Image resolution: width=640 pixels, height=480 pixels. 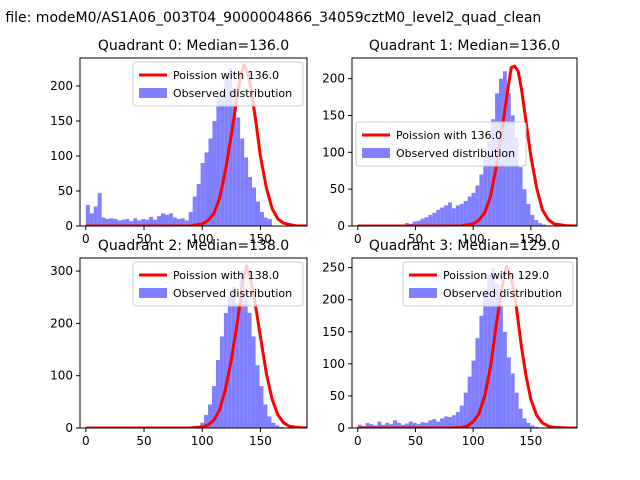 I want to click on quadrant-0-axes-frame, so click(x=193, y=142).